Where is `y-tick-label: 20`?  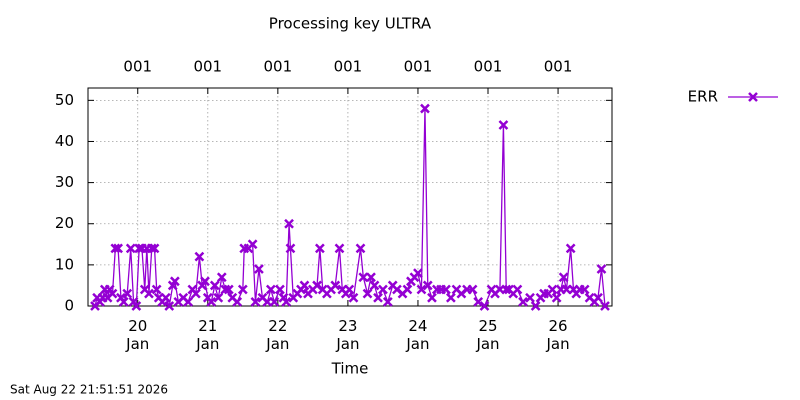 y-tick-label: 20 is located at coordinates (64, 223).